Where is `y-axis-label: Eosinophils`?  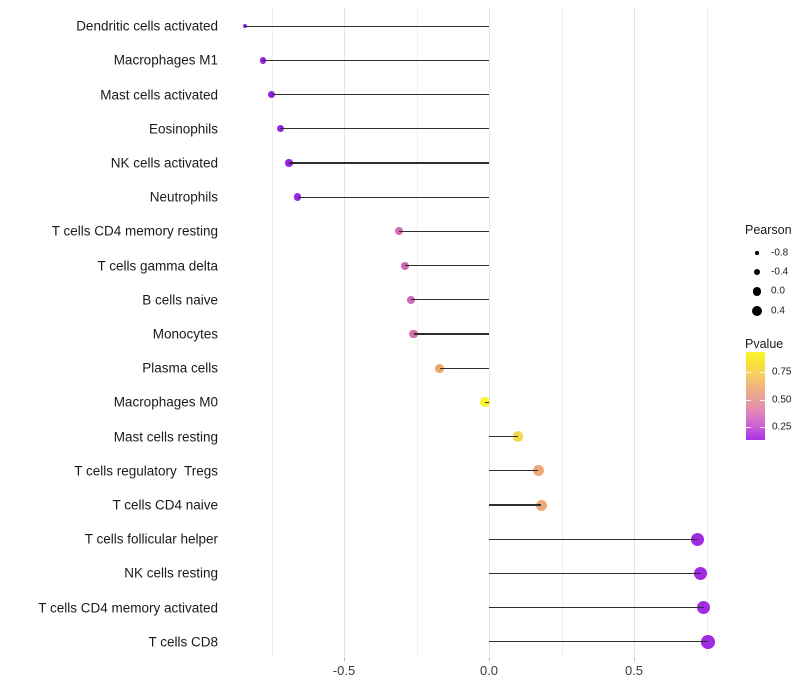
y-axis-label: Eosinophils is located at coordinates (183, 129).